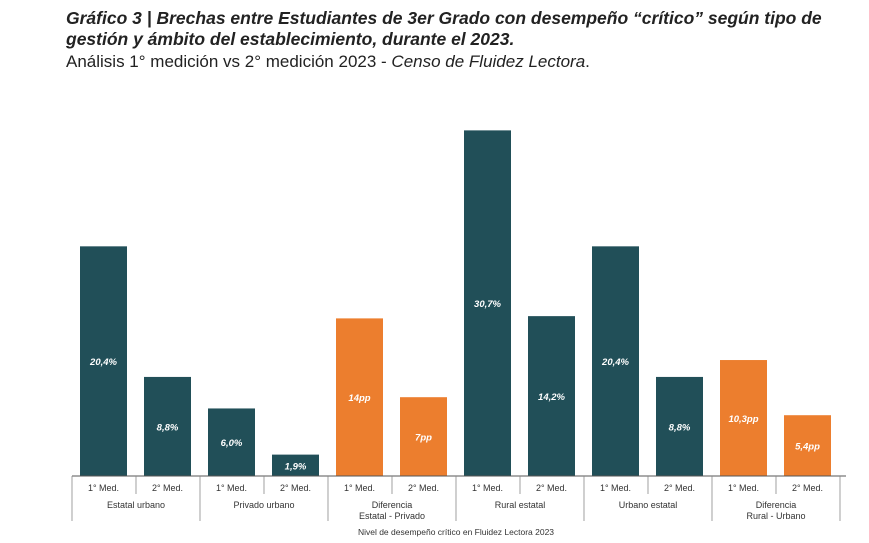 This screenshot has height=543, width=869. I want to click on bar-value-label: 6,0%, so click(232, 443).